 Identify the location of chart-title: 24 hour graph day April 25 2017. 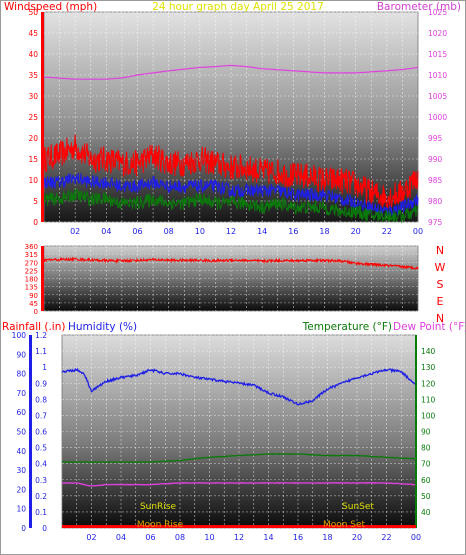
(238, 7).